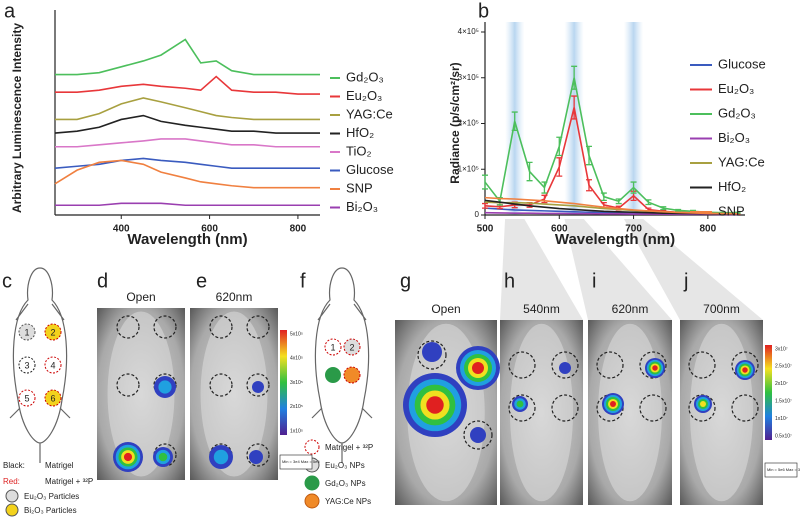 The height and width of the screenshot is (518, 800). I want to click on colorbar-note-box, so click(781, 470).